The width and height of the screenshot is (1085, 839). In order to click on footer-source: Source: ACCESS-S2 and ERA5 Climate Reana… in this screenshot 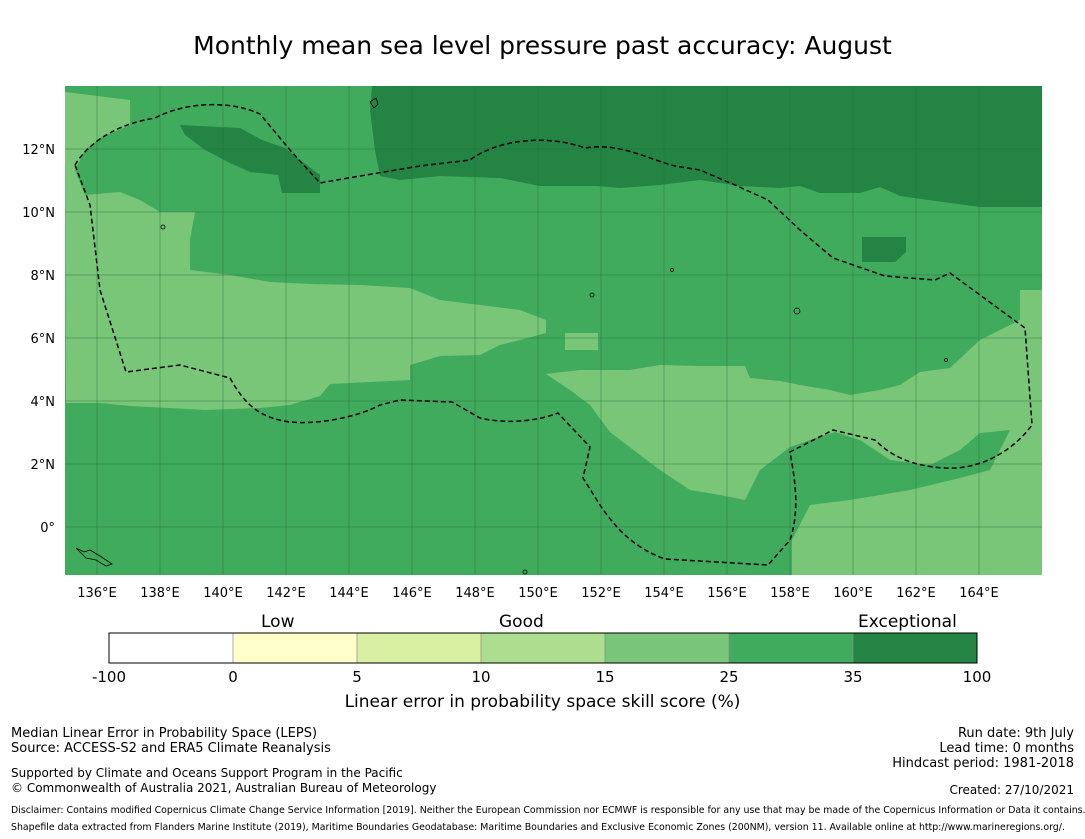, I will do `click(171, 748)`.